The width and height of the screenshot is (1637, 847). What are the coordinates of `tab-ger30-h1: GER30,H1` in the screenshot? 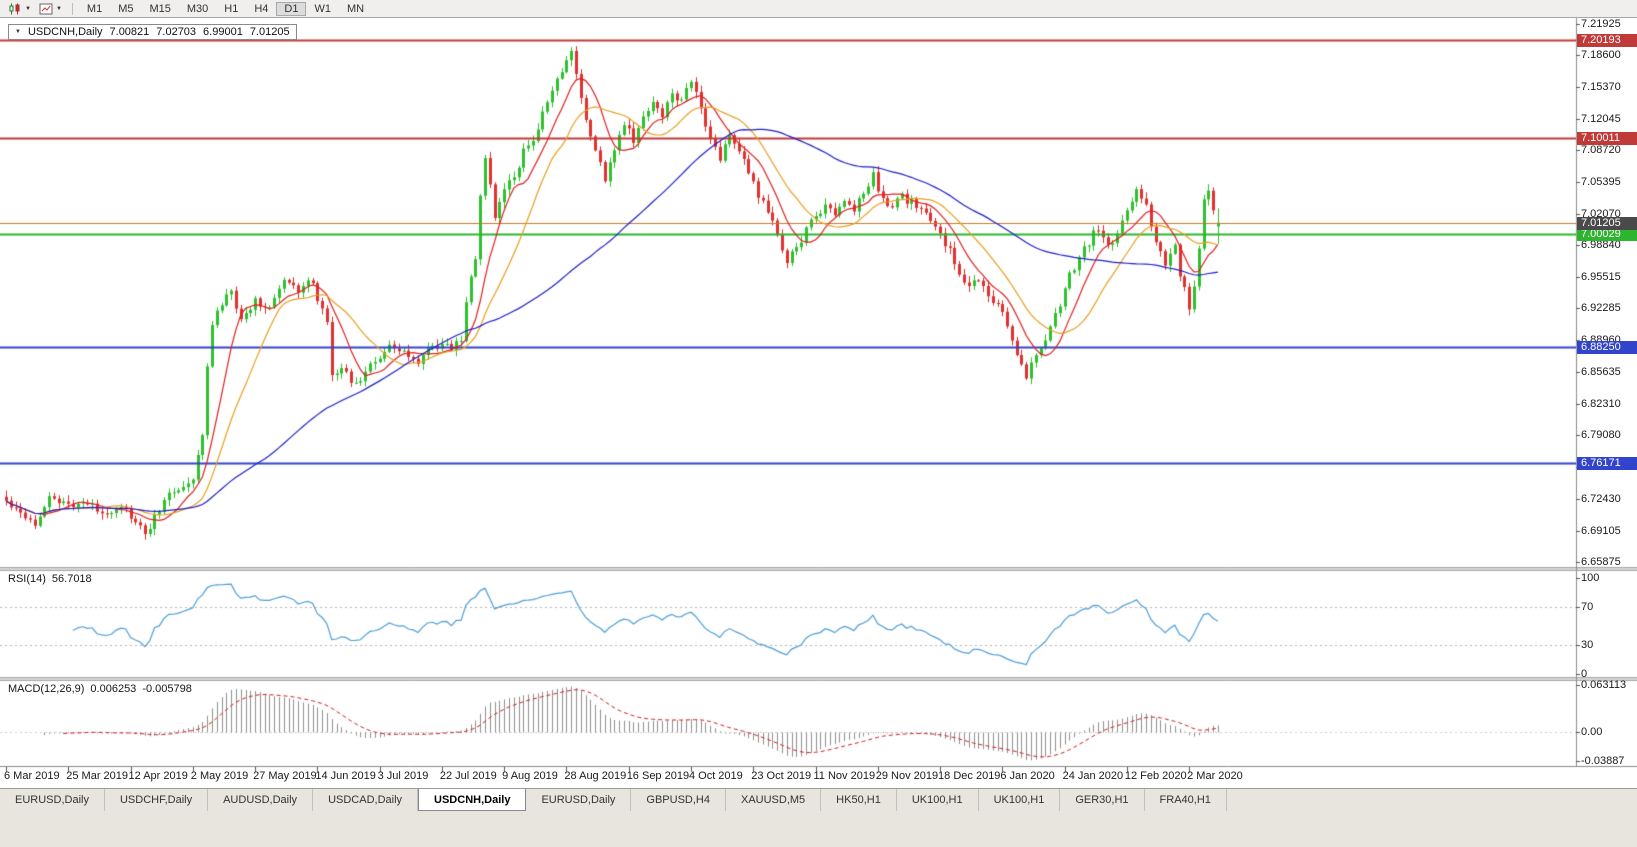 It's located at (1102, 800).